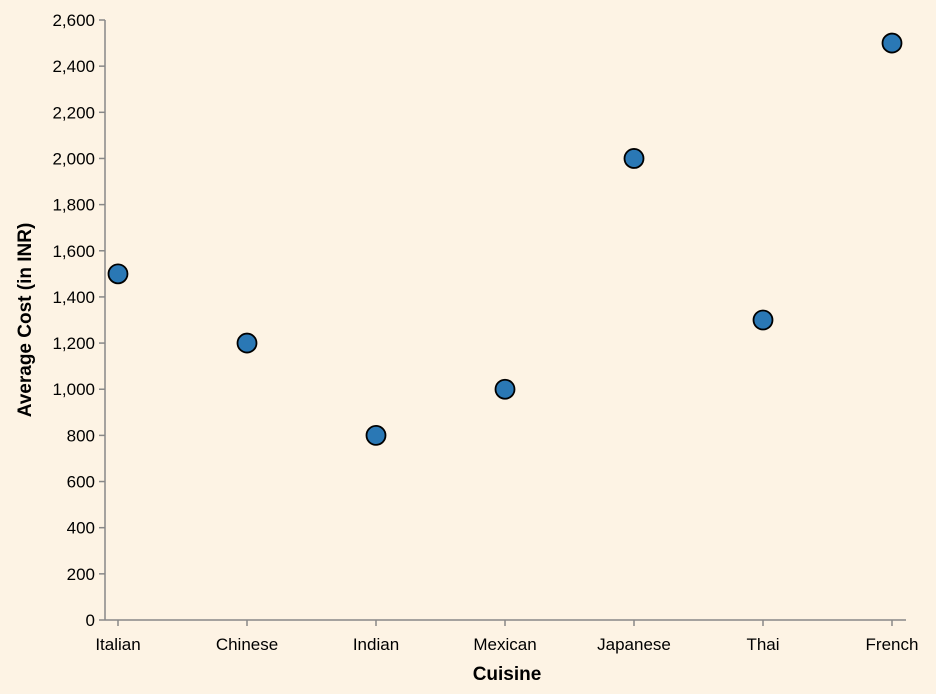 Image resolution: width=936 pixels, height=694 pixels. Describe the element at coordinates (81, 435) in the screenshot. I see `y-tick-label: 800` at that location.